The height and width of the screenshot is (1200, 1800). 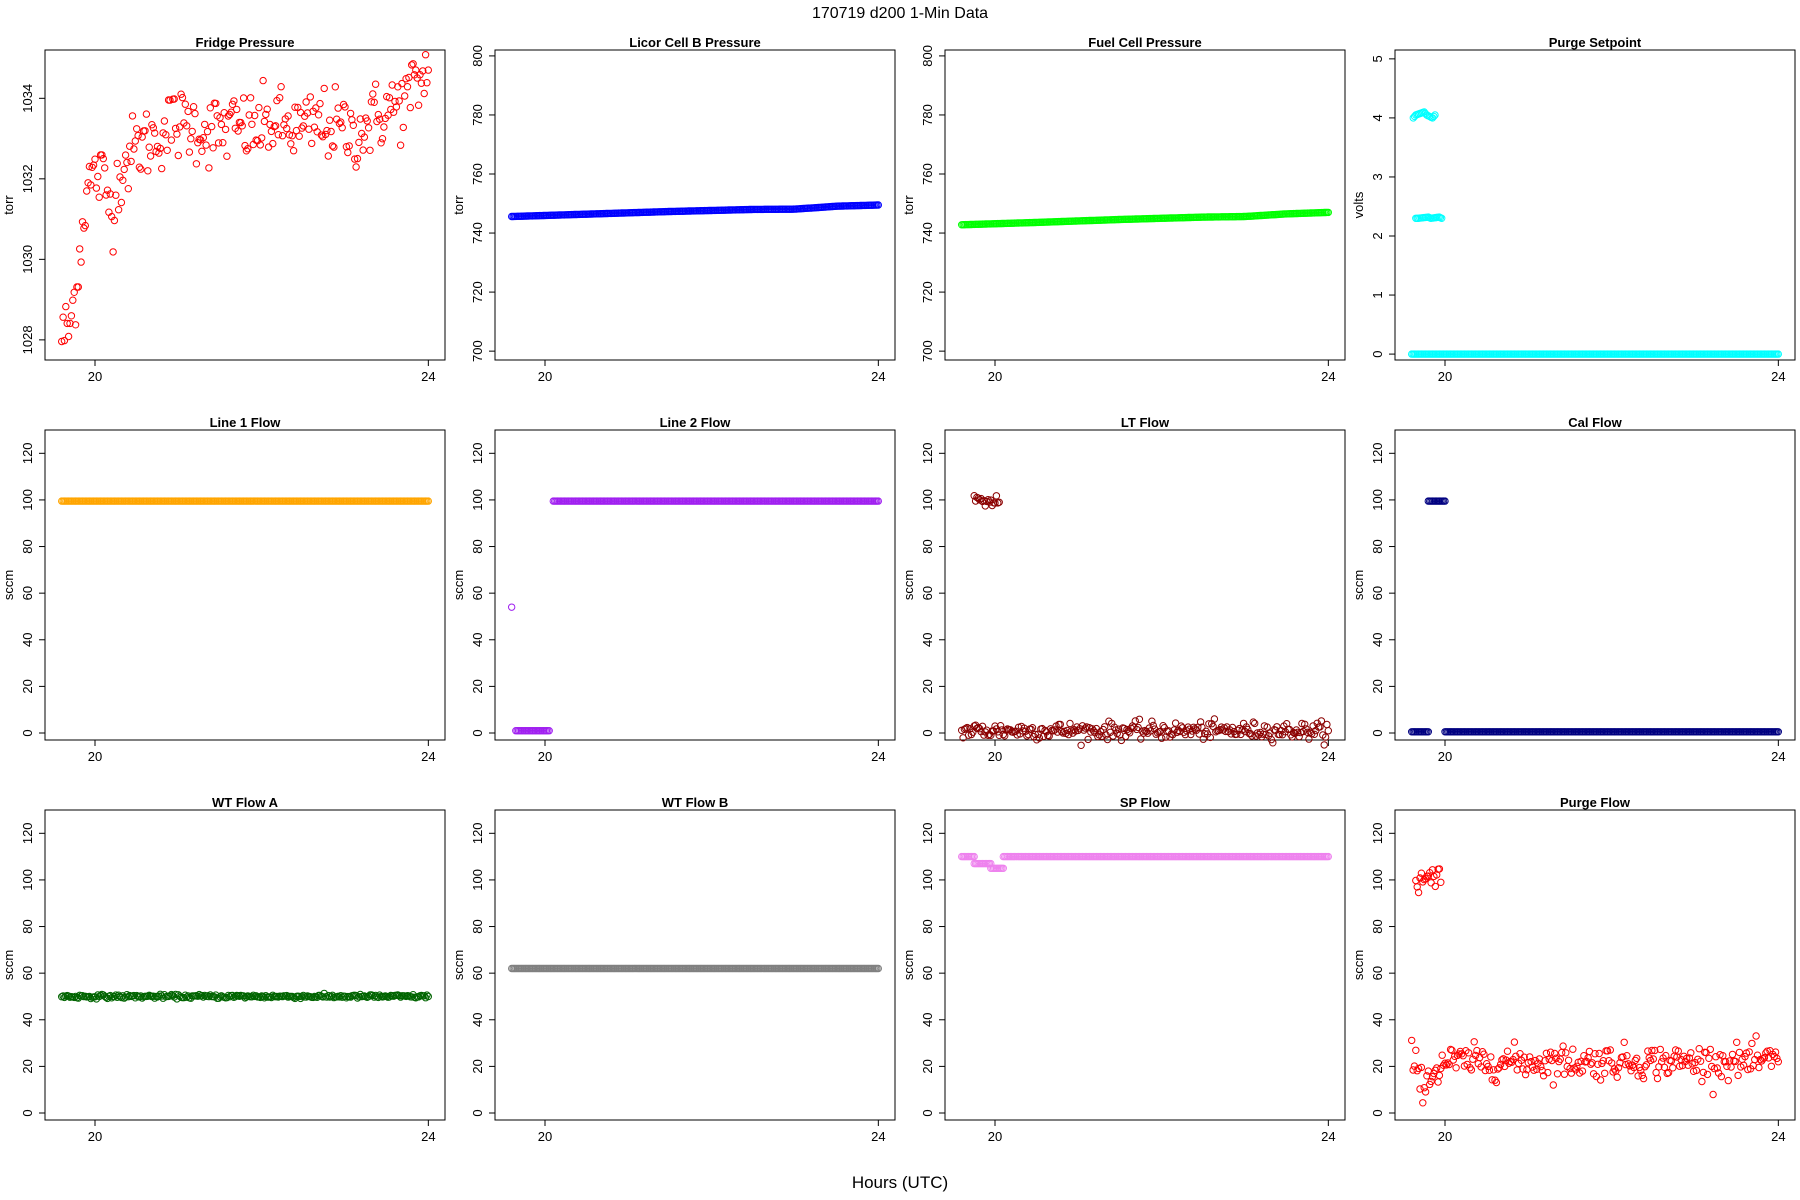 I want to click on y-tick-label: 20, so click(x=1377, y=1066).